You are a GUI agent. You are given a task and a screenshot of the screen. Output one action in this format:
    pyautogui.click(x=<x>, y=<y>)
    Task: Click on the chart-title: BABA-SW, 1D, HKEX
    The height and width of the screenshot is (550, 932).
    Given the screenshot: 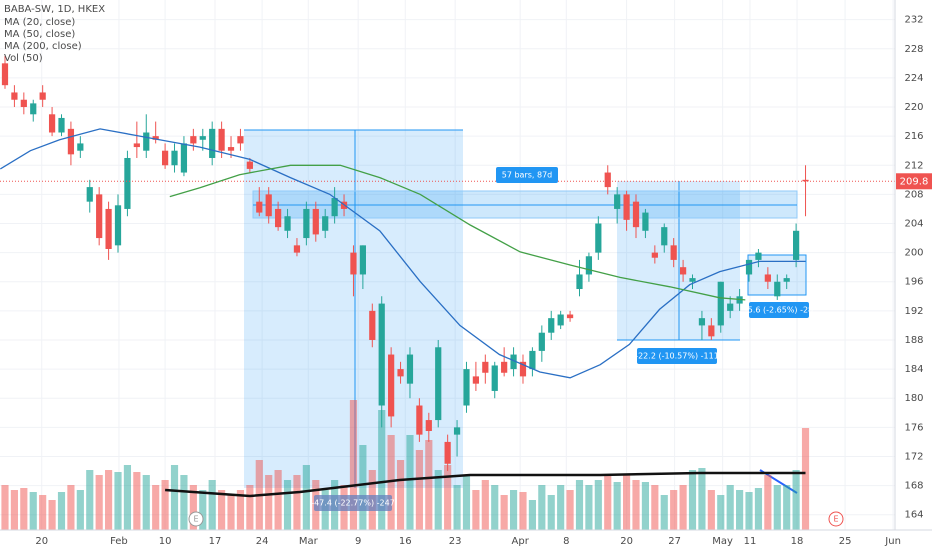 What is the action you would take?
    pyautogui.click(x=54, y=9)
    